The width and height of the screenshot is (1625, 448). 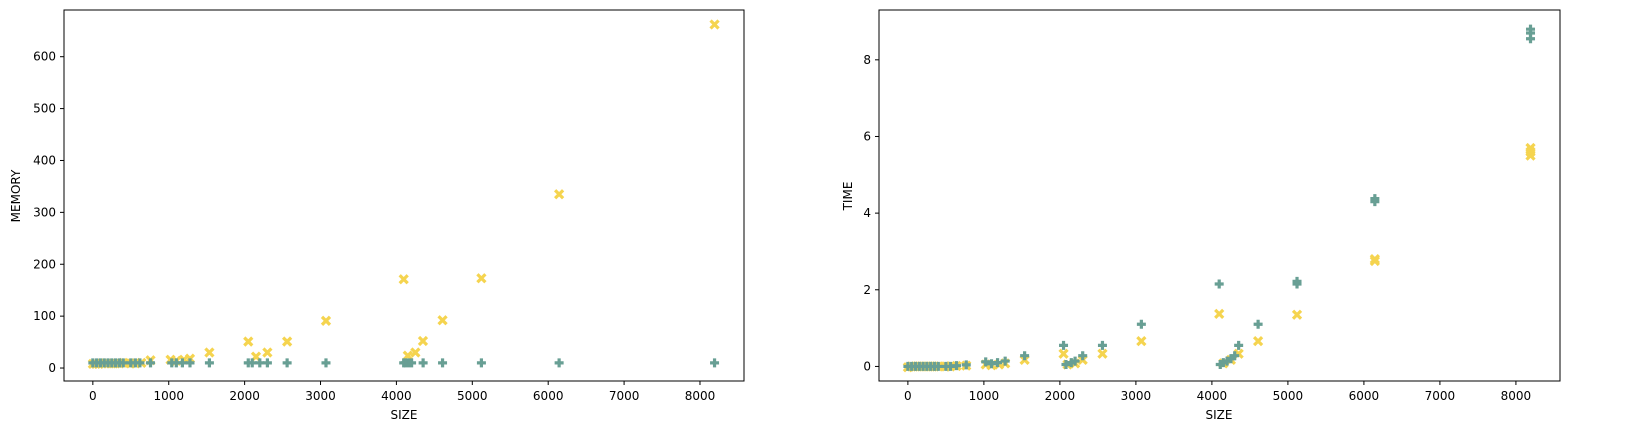 What do you see at coordinates (168, 396) in the screenshot?
I see `memory-chart-xtick-label: 1000` at bounding box center [168, 396].